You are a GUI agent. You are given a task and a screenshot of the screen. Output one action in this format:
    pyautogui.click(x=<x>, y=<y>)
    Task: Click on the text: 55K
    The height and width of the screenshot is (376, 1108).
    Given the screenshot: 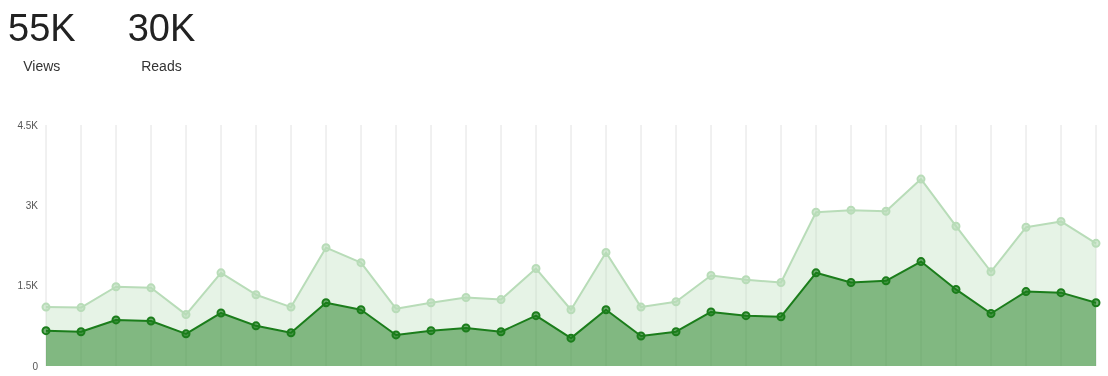 What is the action you would take?
    pyautogui.click(x=42, y=28)
    